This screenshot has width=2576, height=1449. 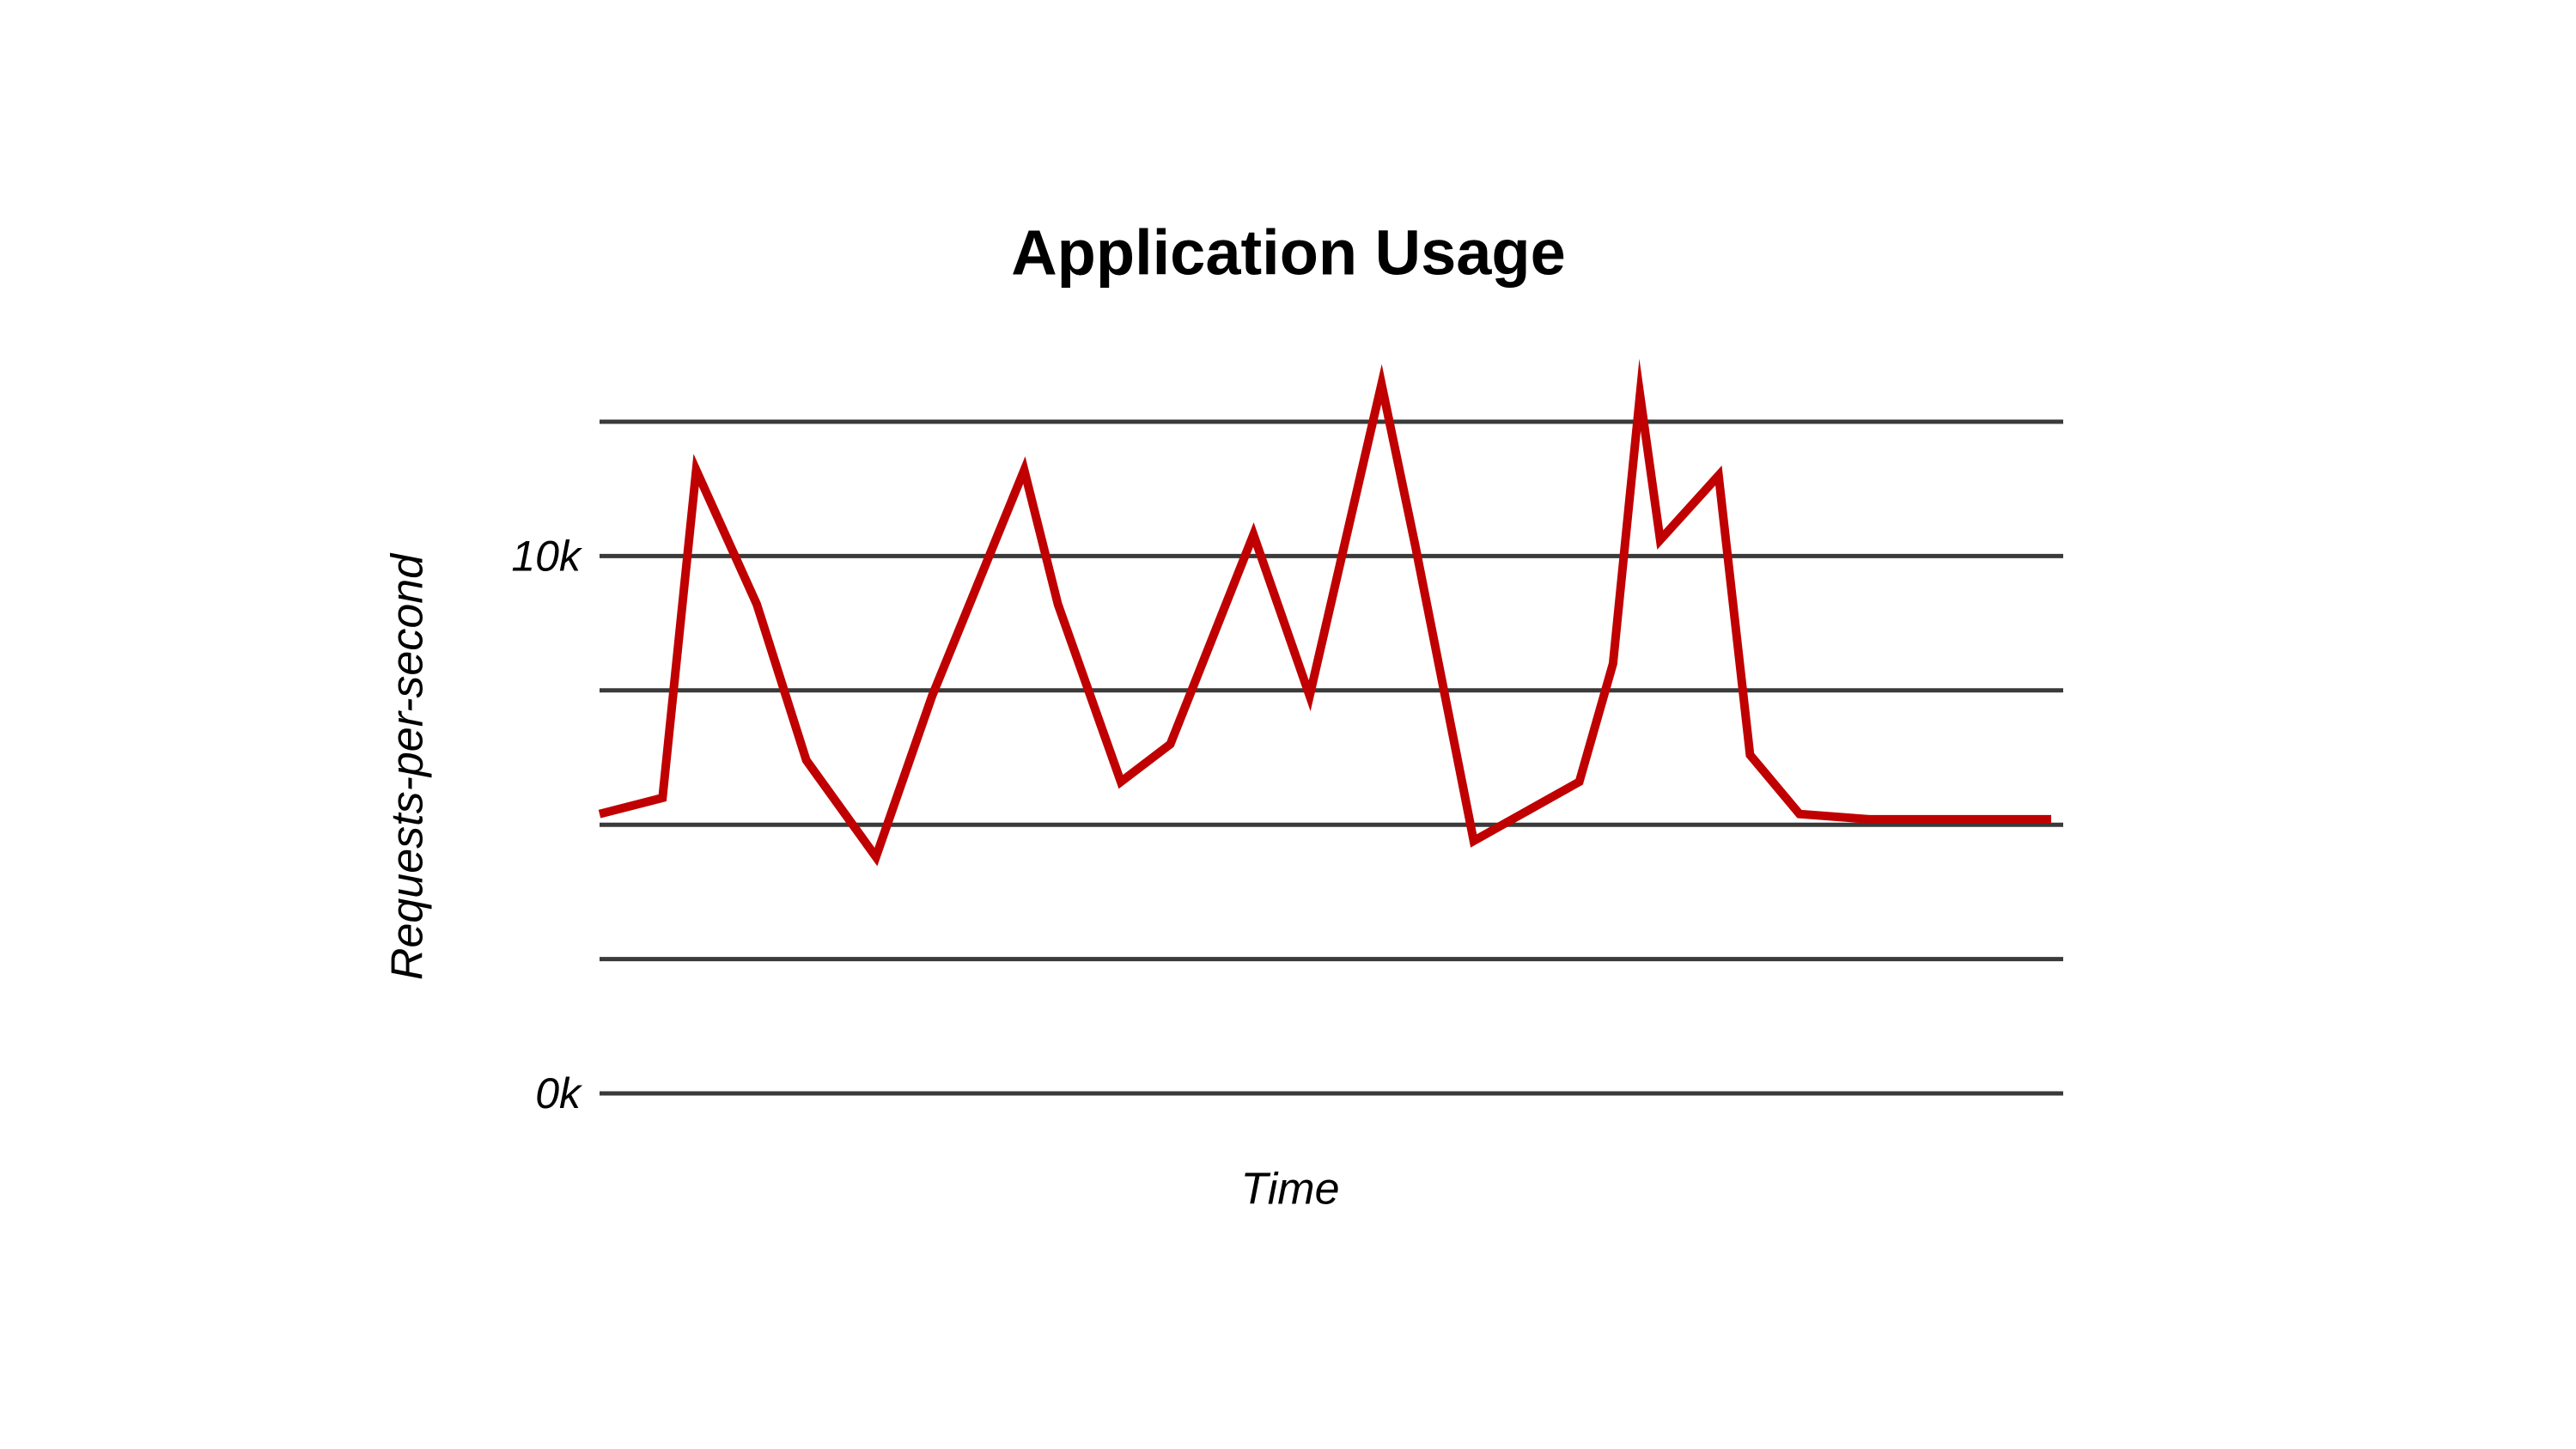 I want to click on y-tick-labels: 0k 10k, so click(x=547, y=825).